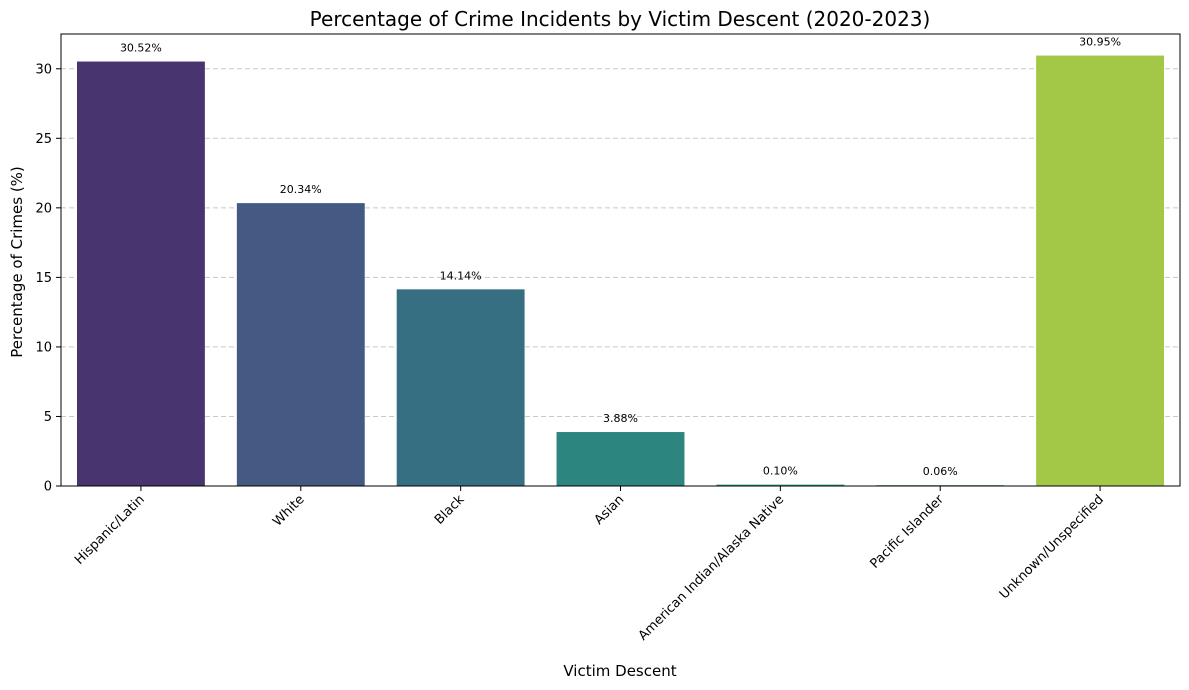  Describe the element at coordinates (301, 189) in the screenshot. I see `bar-value-label: 20.34%` at that location.